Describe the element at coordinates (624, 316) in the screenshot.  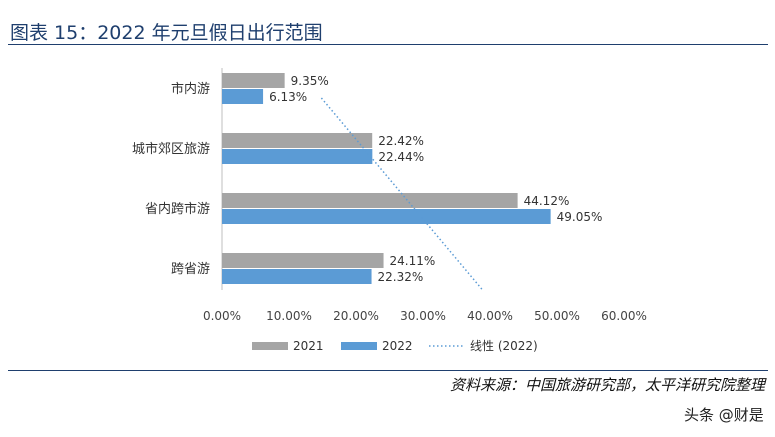
I see `x-tick-label: 60.00%` at that location.